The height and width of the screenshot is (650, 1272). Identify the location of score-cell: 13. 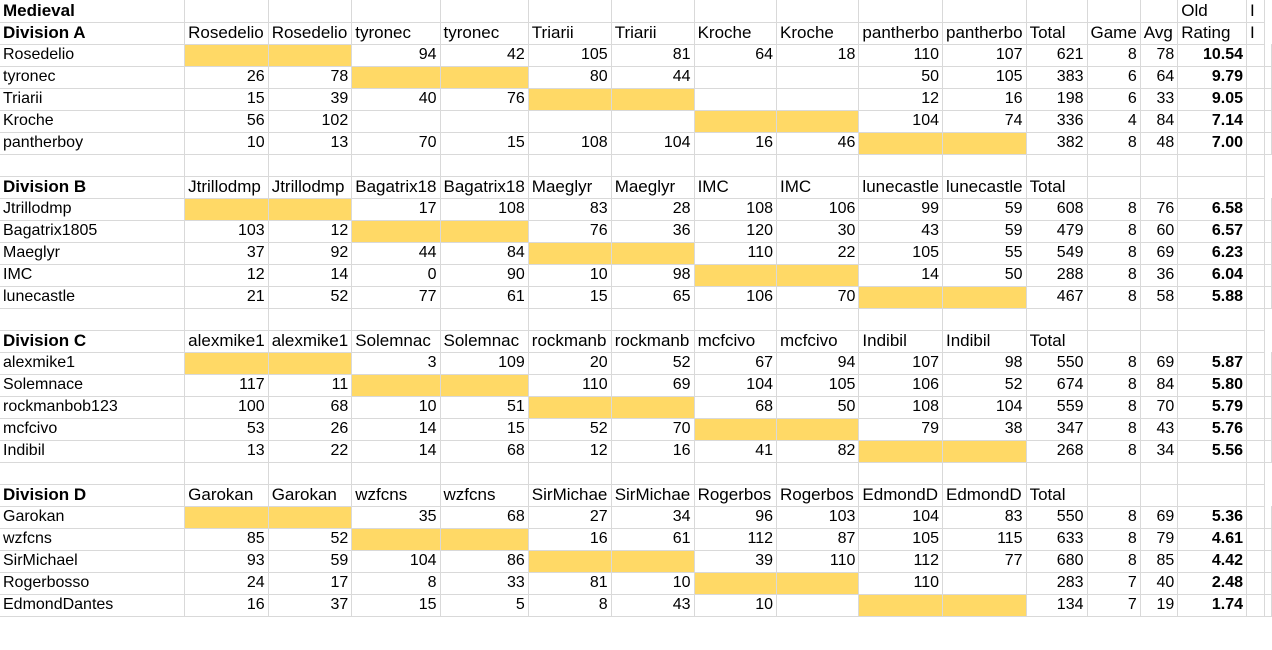
(310, 143).